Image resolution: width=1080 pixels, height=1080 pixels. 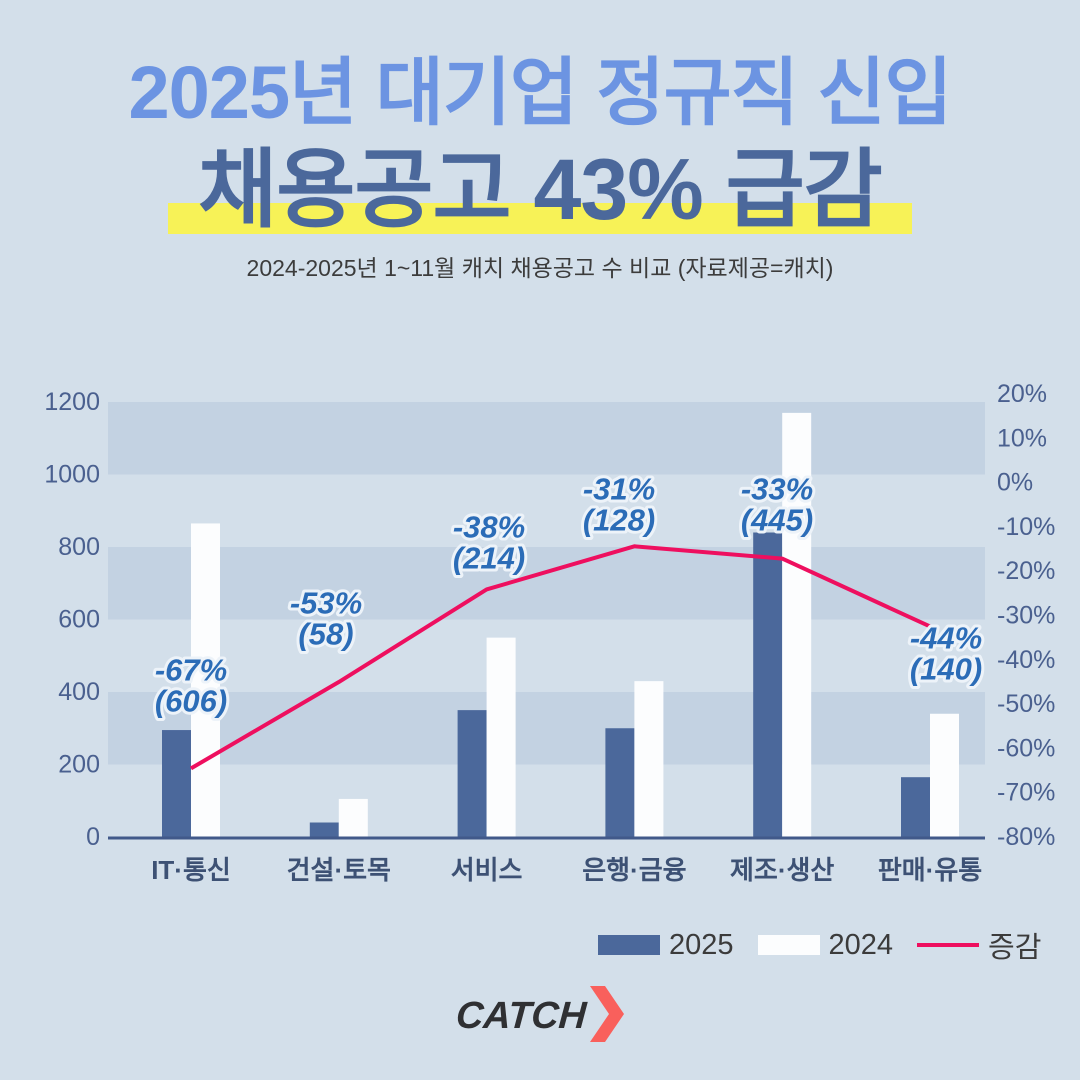 What do you see at coordinates (1022, 438) in the screenshot?
I see `right-axis-tick: 10%` at bounding box center [1022, 438].